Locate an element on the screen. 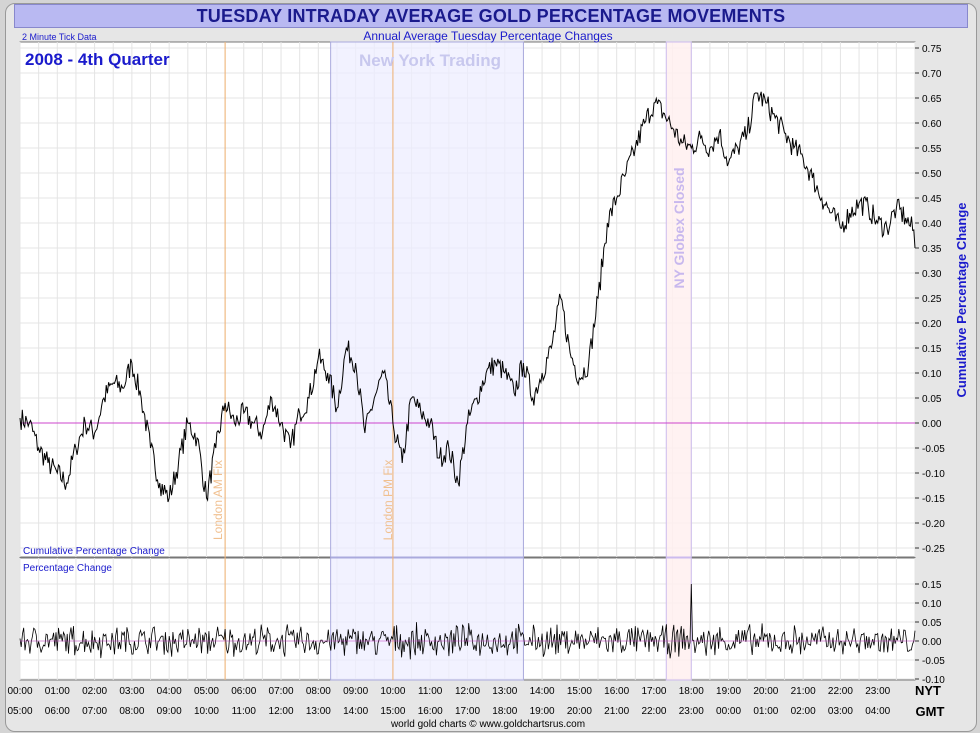 This screenshot has width=980, height=733. nyt-tick-label: 12:00 is located at coordinates (467, 691).